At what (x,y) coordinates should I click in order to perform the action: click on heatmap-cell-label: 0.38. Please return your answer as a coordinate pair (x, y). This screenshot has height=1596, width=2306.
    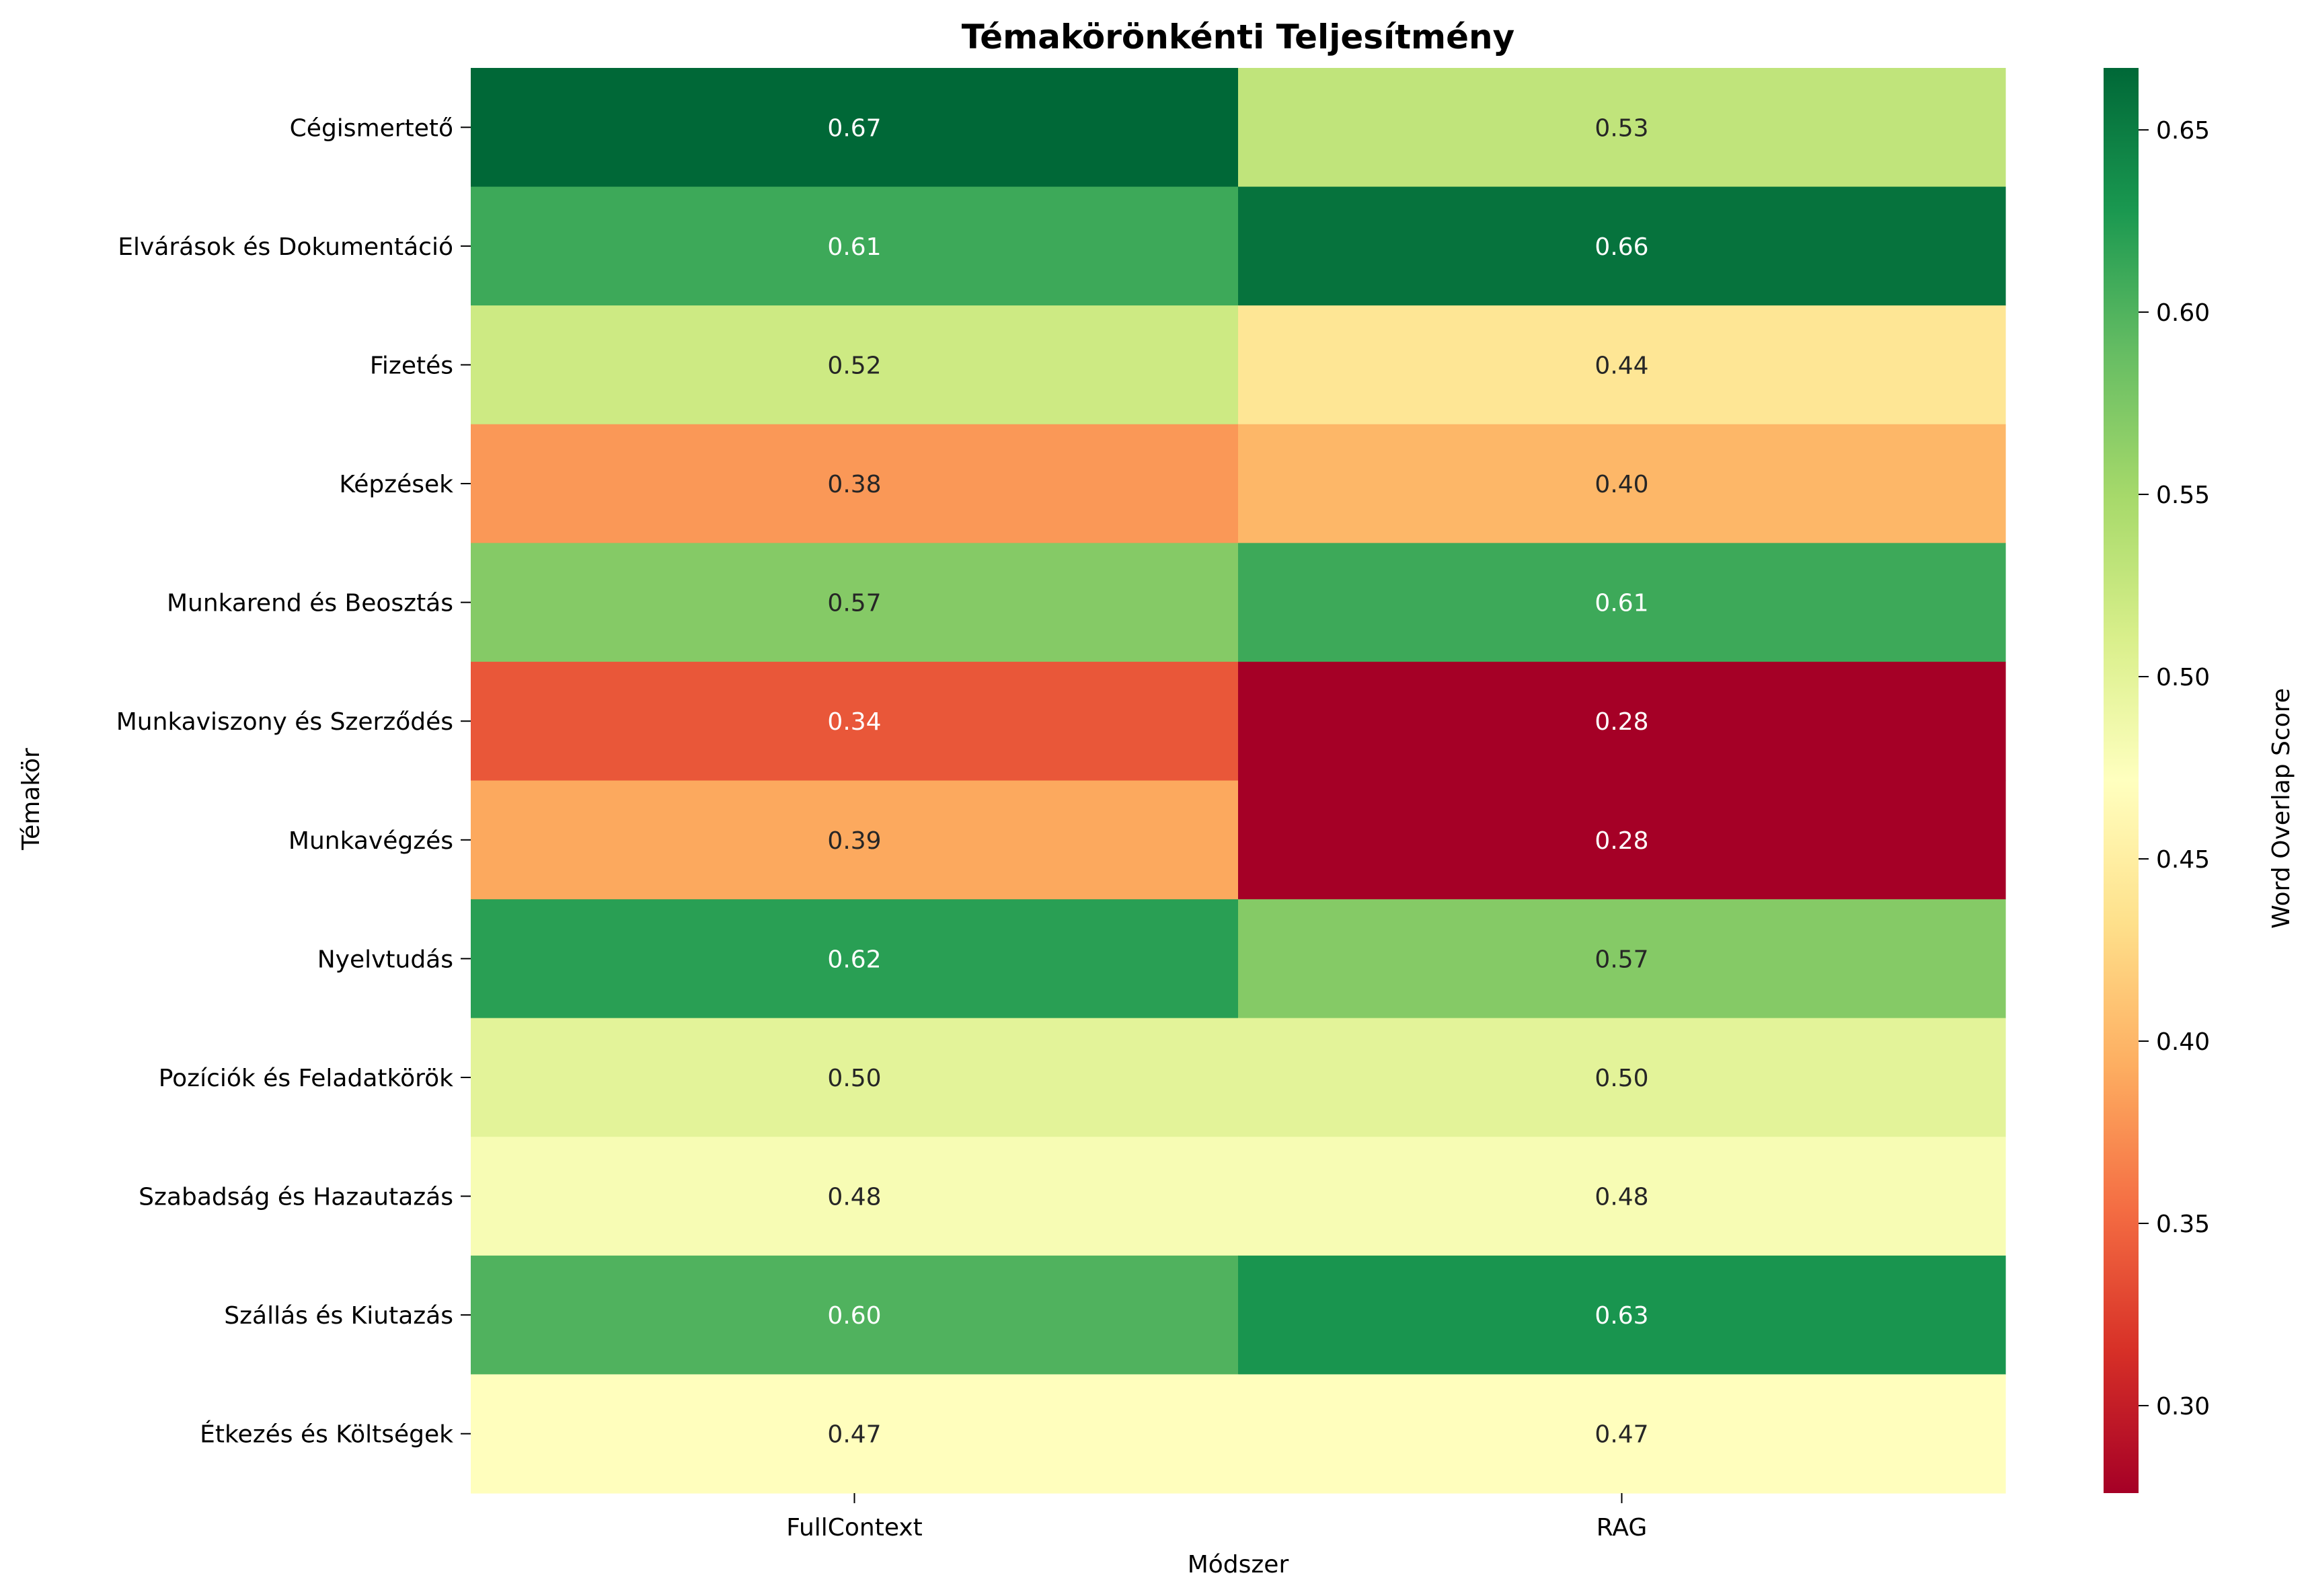
    Looking at the image, I should click on (854, 485).